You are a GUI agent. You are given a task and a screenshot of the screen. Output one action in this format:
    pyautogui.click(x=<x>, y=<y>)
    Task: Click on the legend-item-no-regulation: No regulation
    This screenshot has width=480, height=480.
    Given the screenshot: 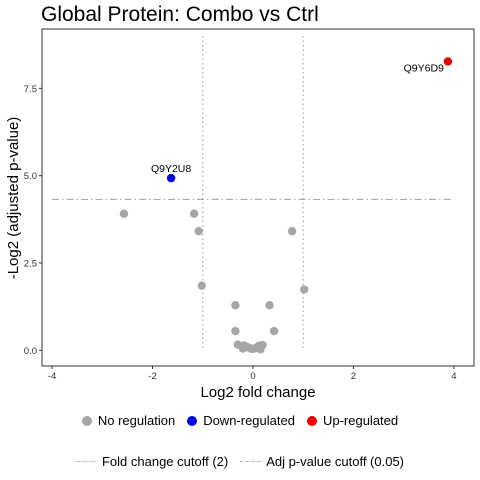 What is the action you would take?
    pyautogui.click(x=128, y=420)
    